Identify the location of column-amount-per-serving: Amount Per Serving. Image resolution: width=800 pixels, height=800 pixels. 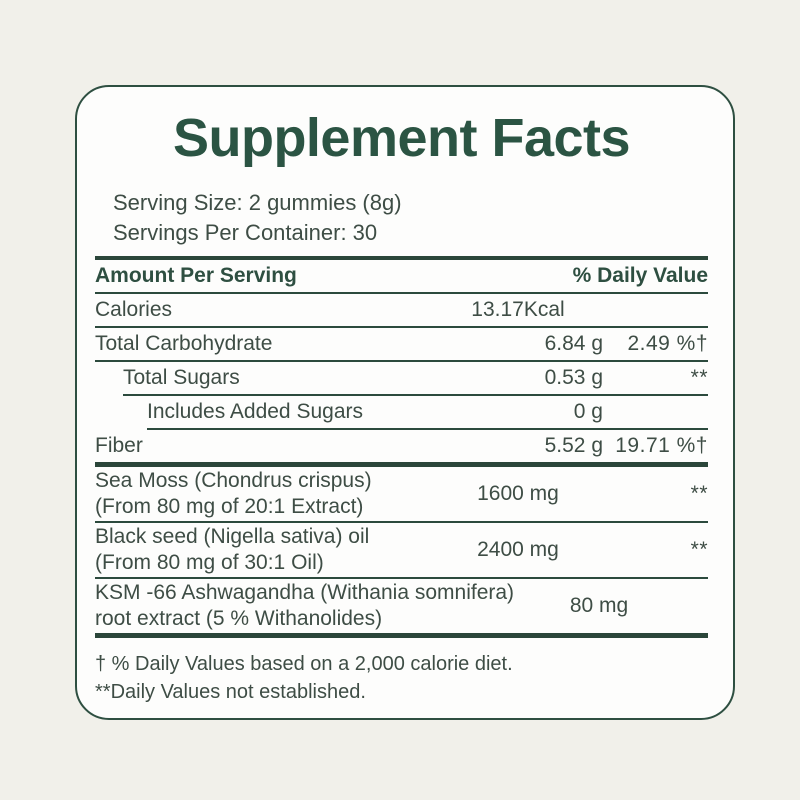
(196, 276).